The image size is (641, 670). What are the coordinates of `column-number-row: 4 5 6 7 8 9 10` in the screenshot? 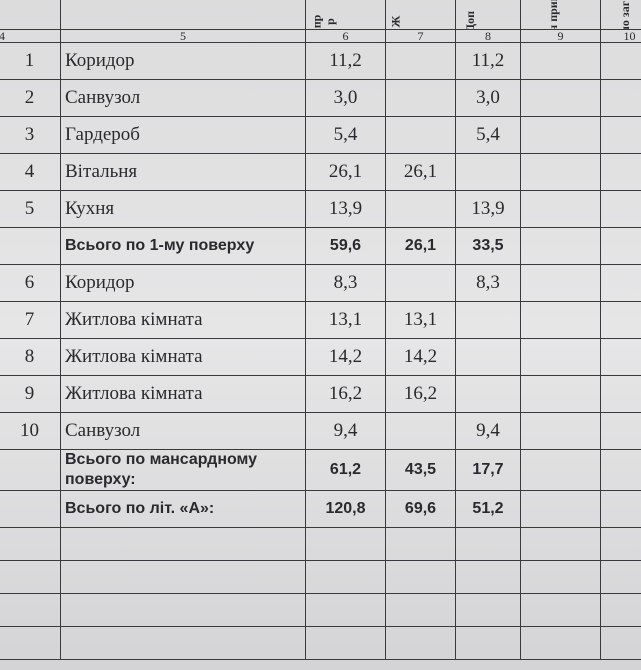 It's located at (320, 36).